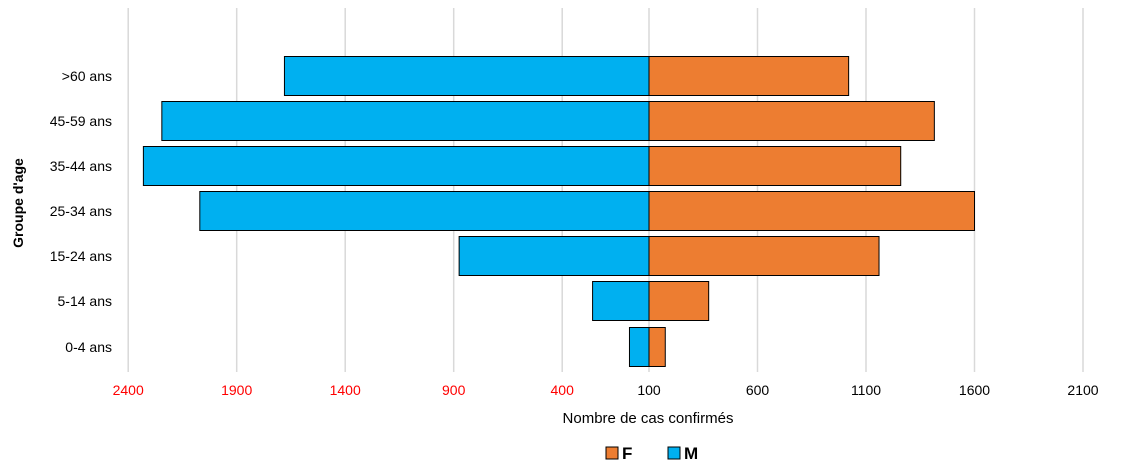 The image size is (1126, 466). What do you see at coordinates (866, 390) in the screenshot?
I see `x-tick-label: 1100` at bounding box center [866, 390].